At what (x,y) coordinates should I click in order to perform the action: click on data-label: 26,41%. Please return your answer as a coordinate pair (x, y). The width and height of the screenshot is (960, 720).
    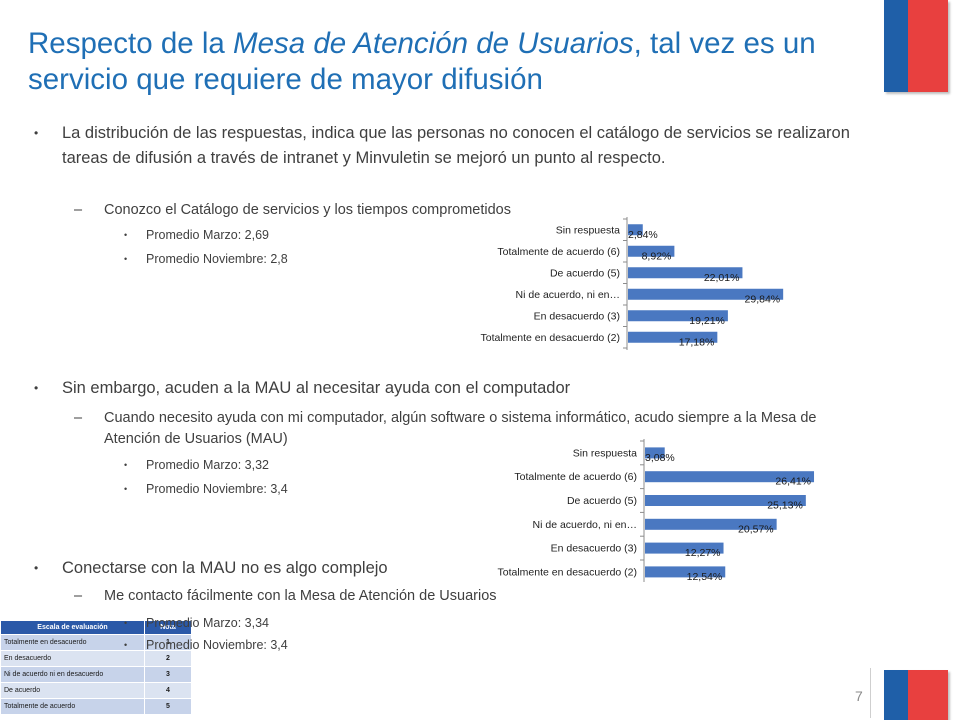
    Looking at the image, I should click on (793, 482).